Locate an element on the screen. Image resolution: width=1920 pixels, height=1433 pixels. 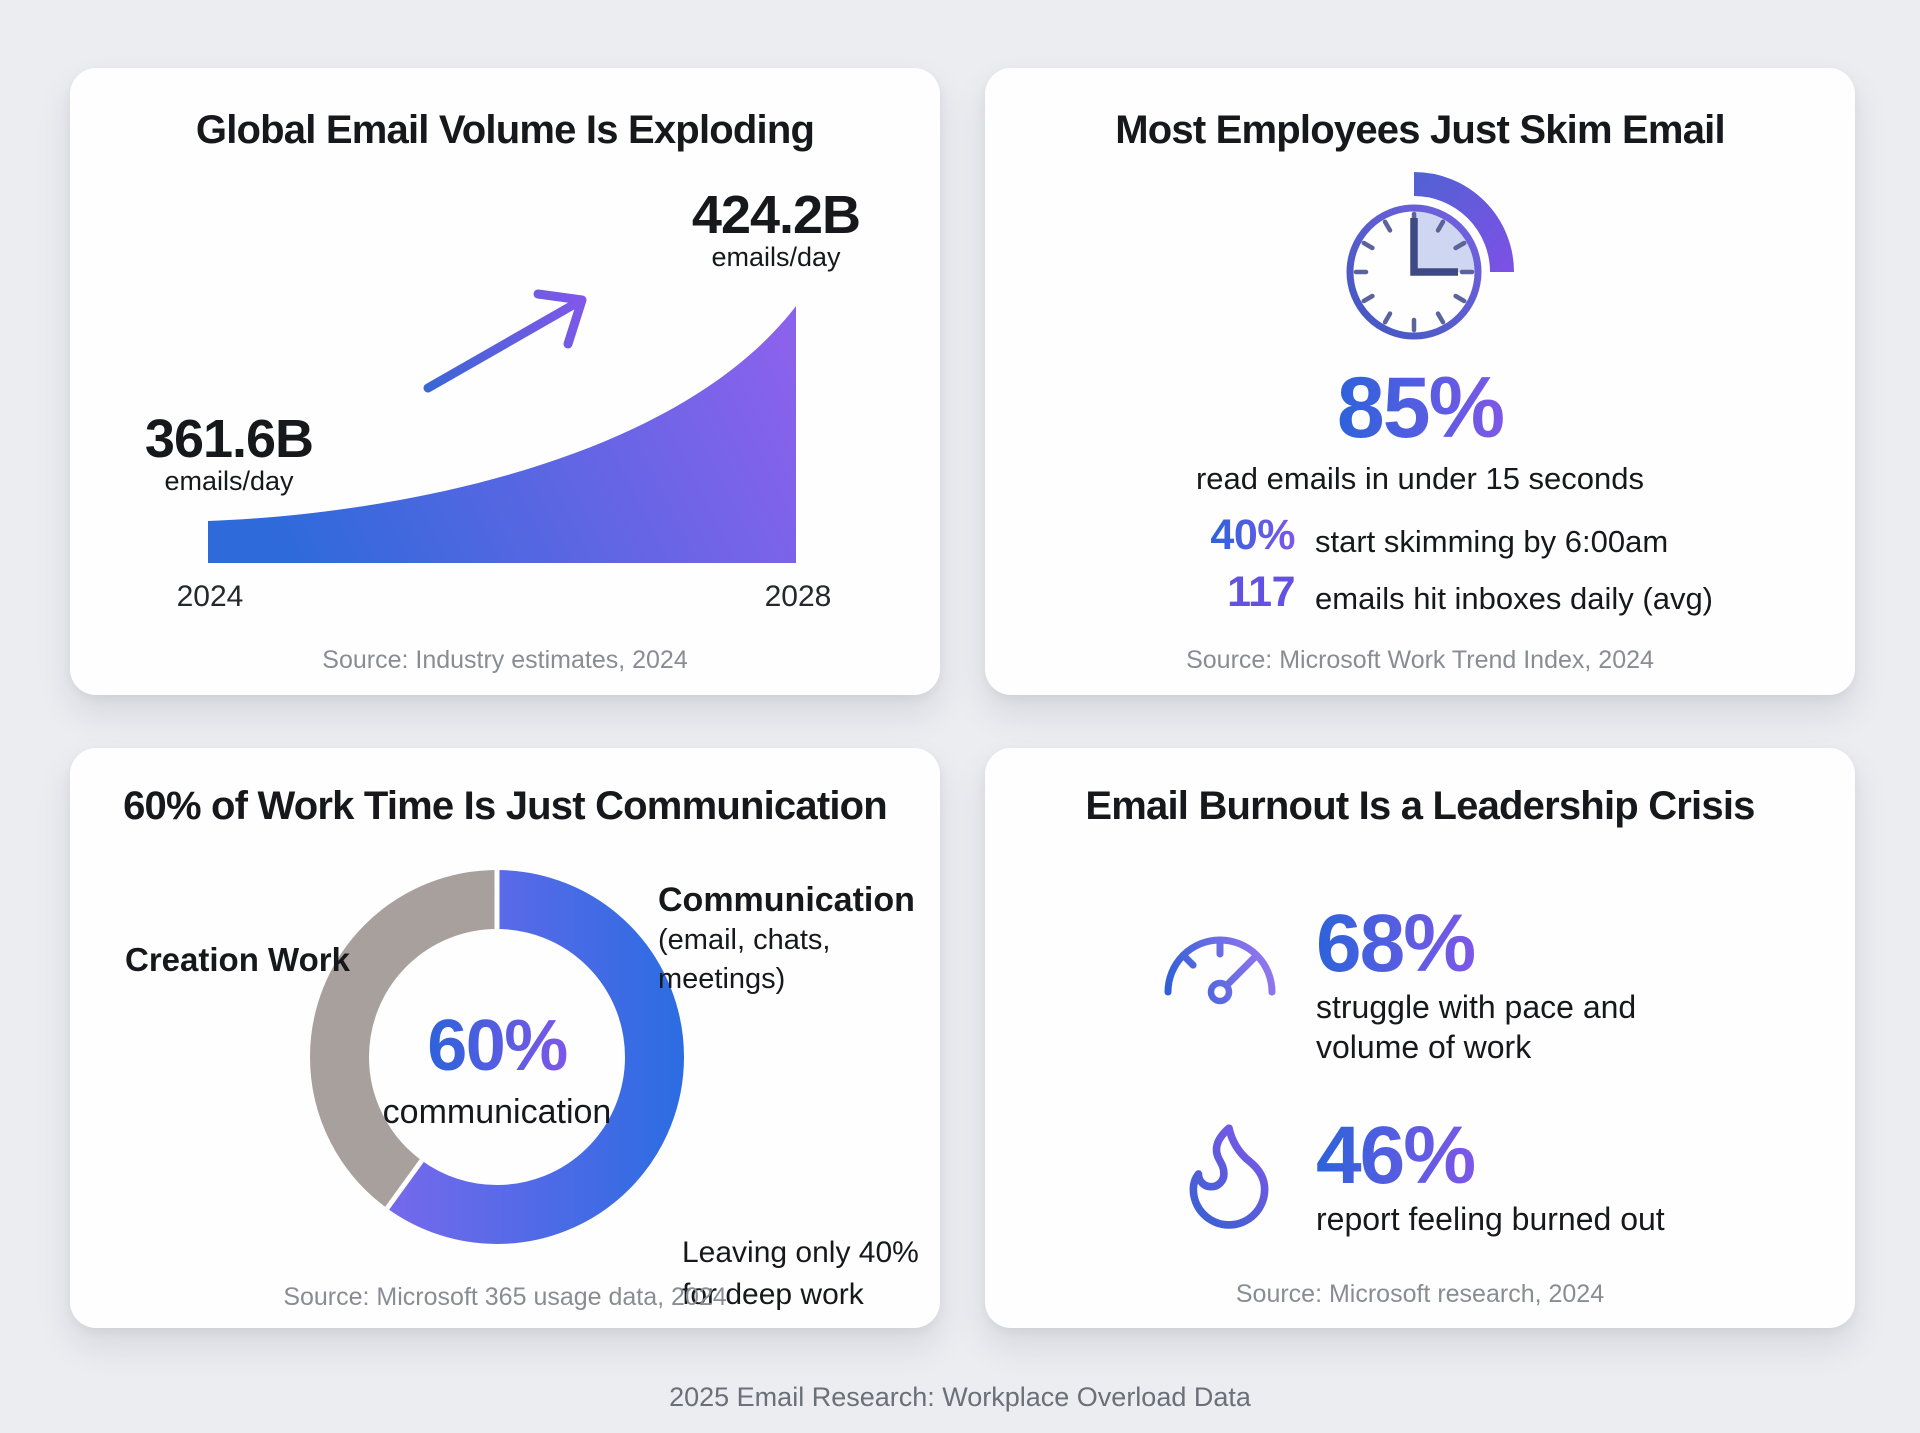
hero-stat-caption: read emails in under 15 seconds is located at coordinates (1420, 478).